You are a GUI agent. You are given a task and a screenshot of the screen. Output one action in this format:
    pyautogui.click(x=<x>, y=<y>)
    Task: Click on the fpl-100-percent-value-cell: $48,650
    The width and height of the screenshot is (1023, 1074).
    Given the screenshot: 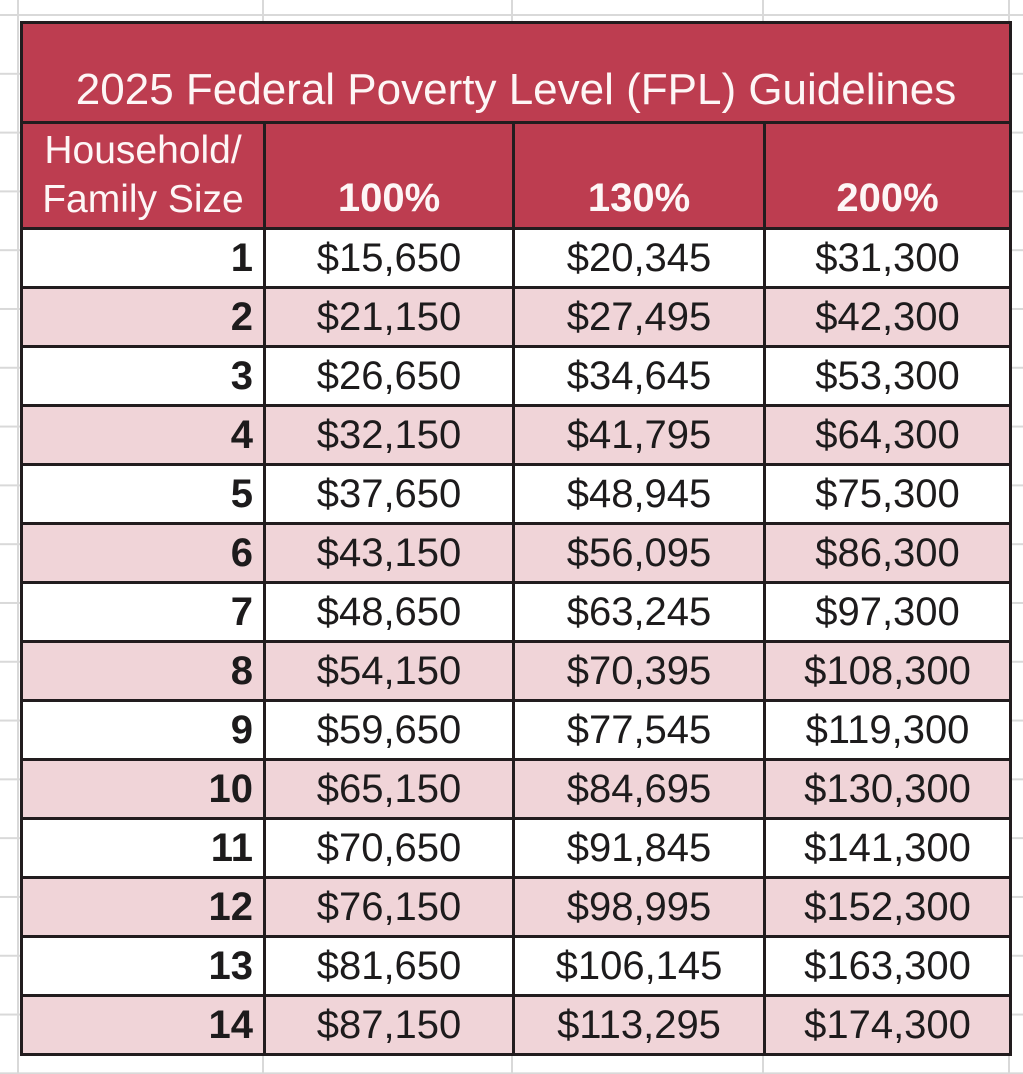 What is the action you would take?
    pyautogui.click(x=389, y=612)
    